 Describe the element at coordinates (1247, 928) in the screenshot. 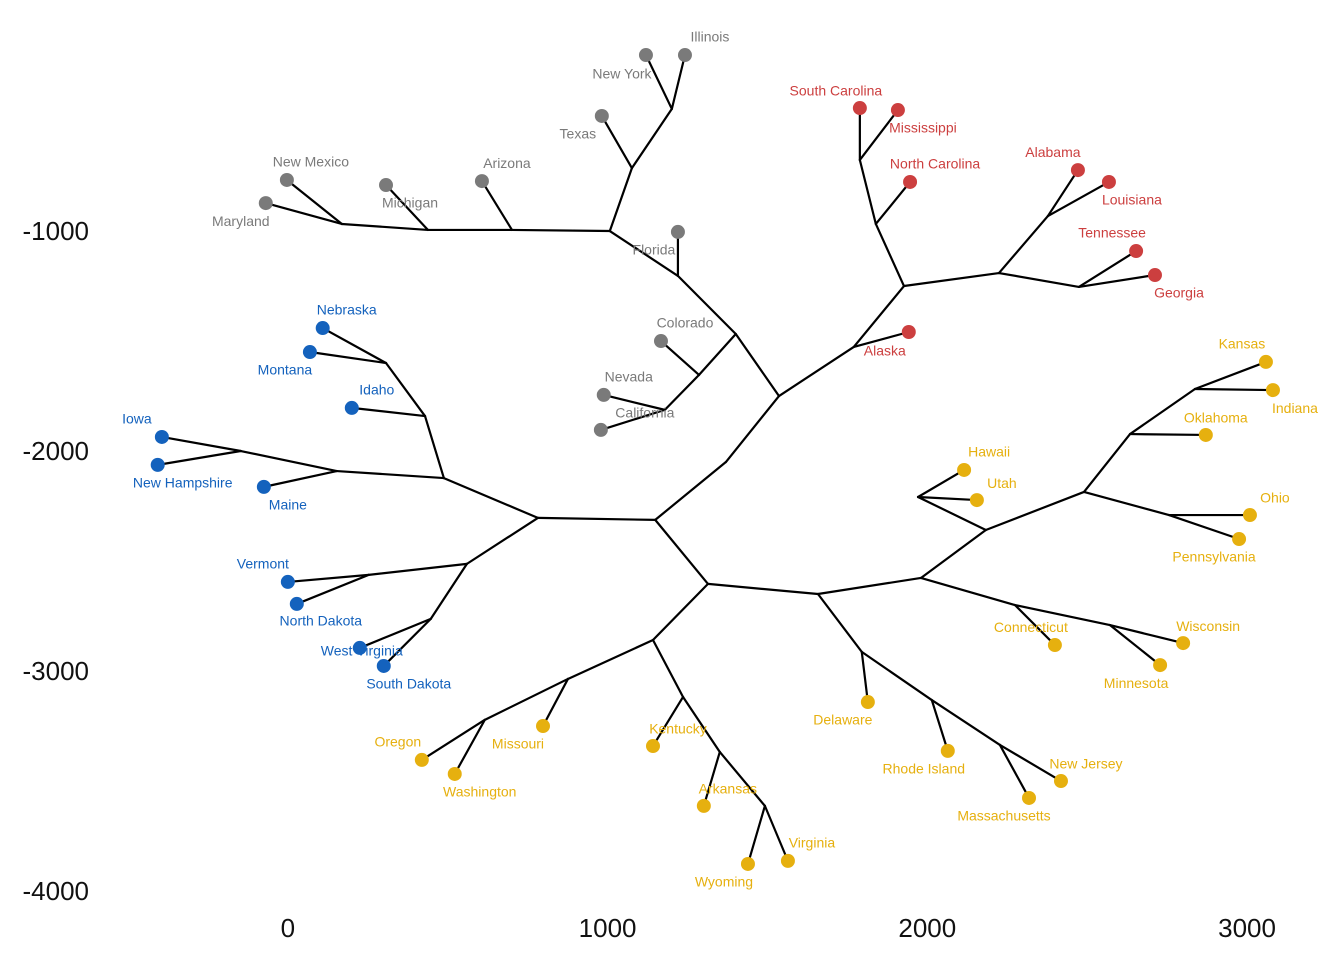

I see `x-tick-label: 3000` at that location.